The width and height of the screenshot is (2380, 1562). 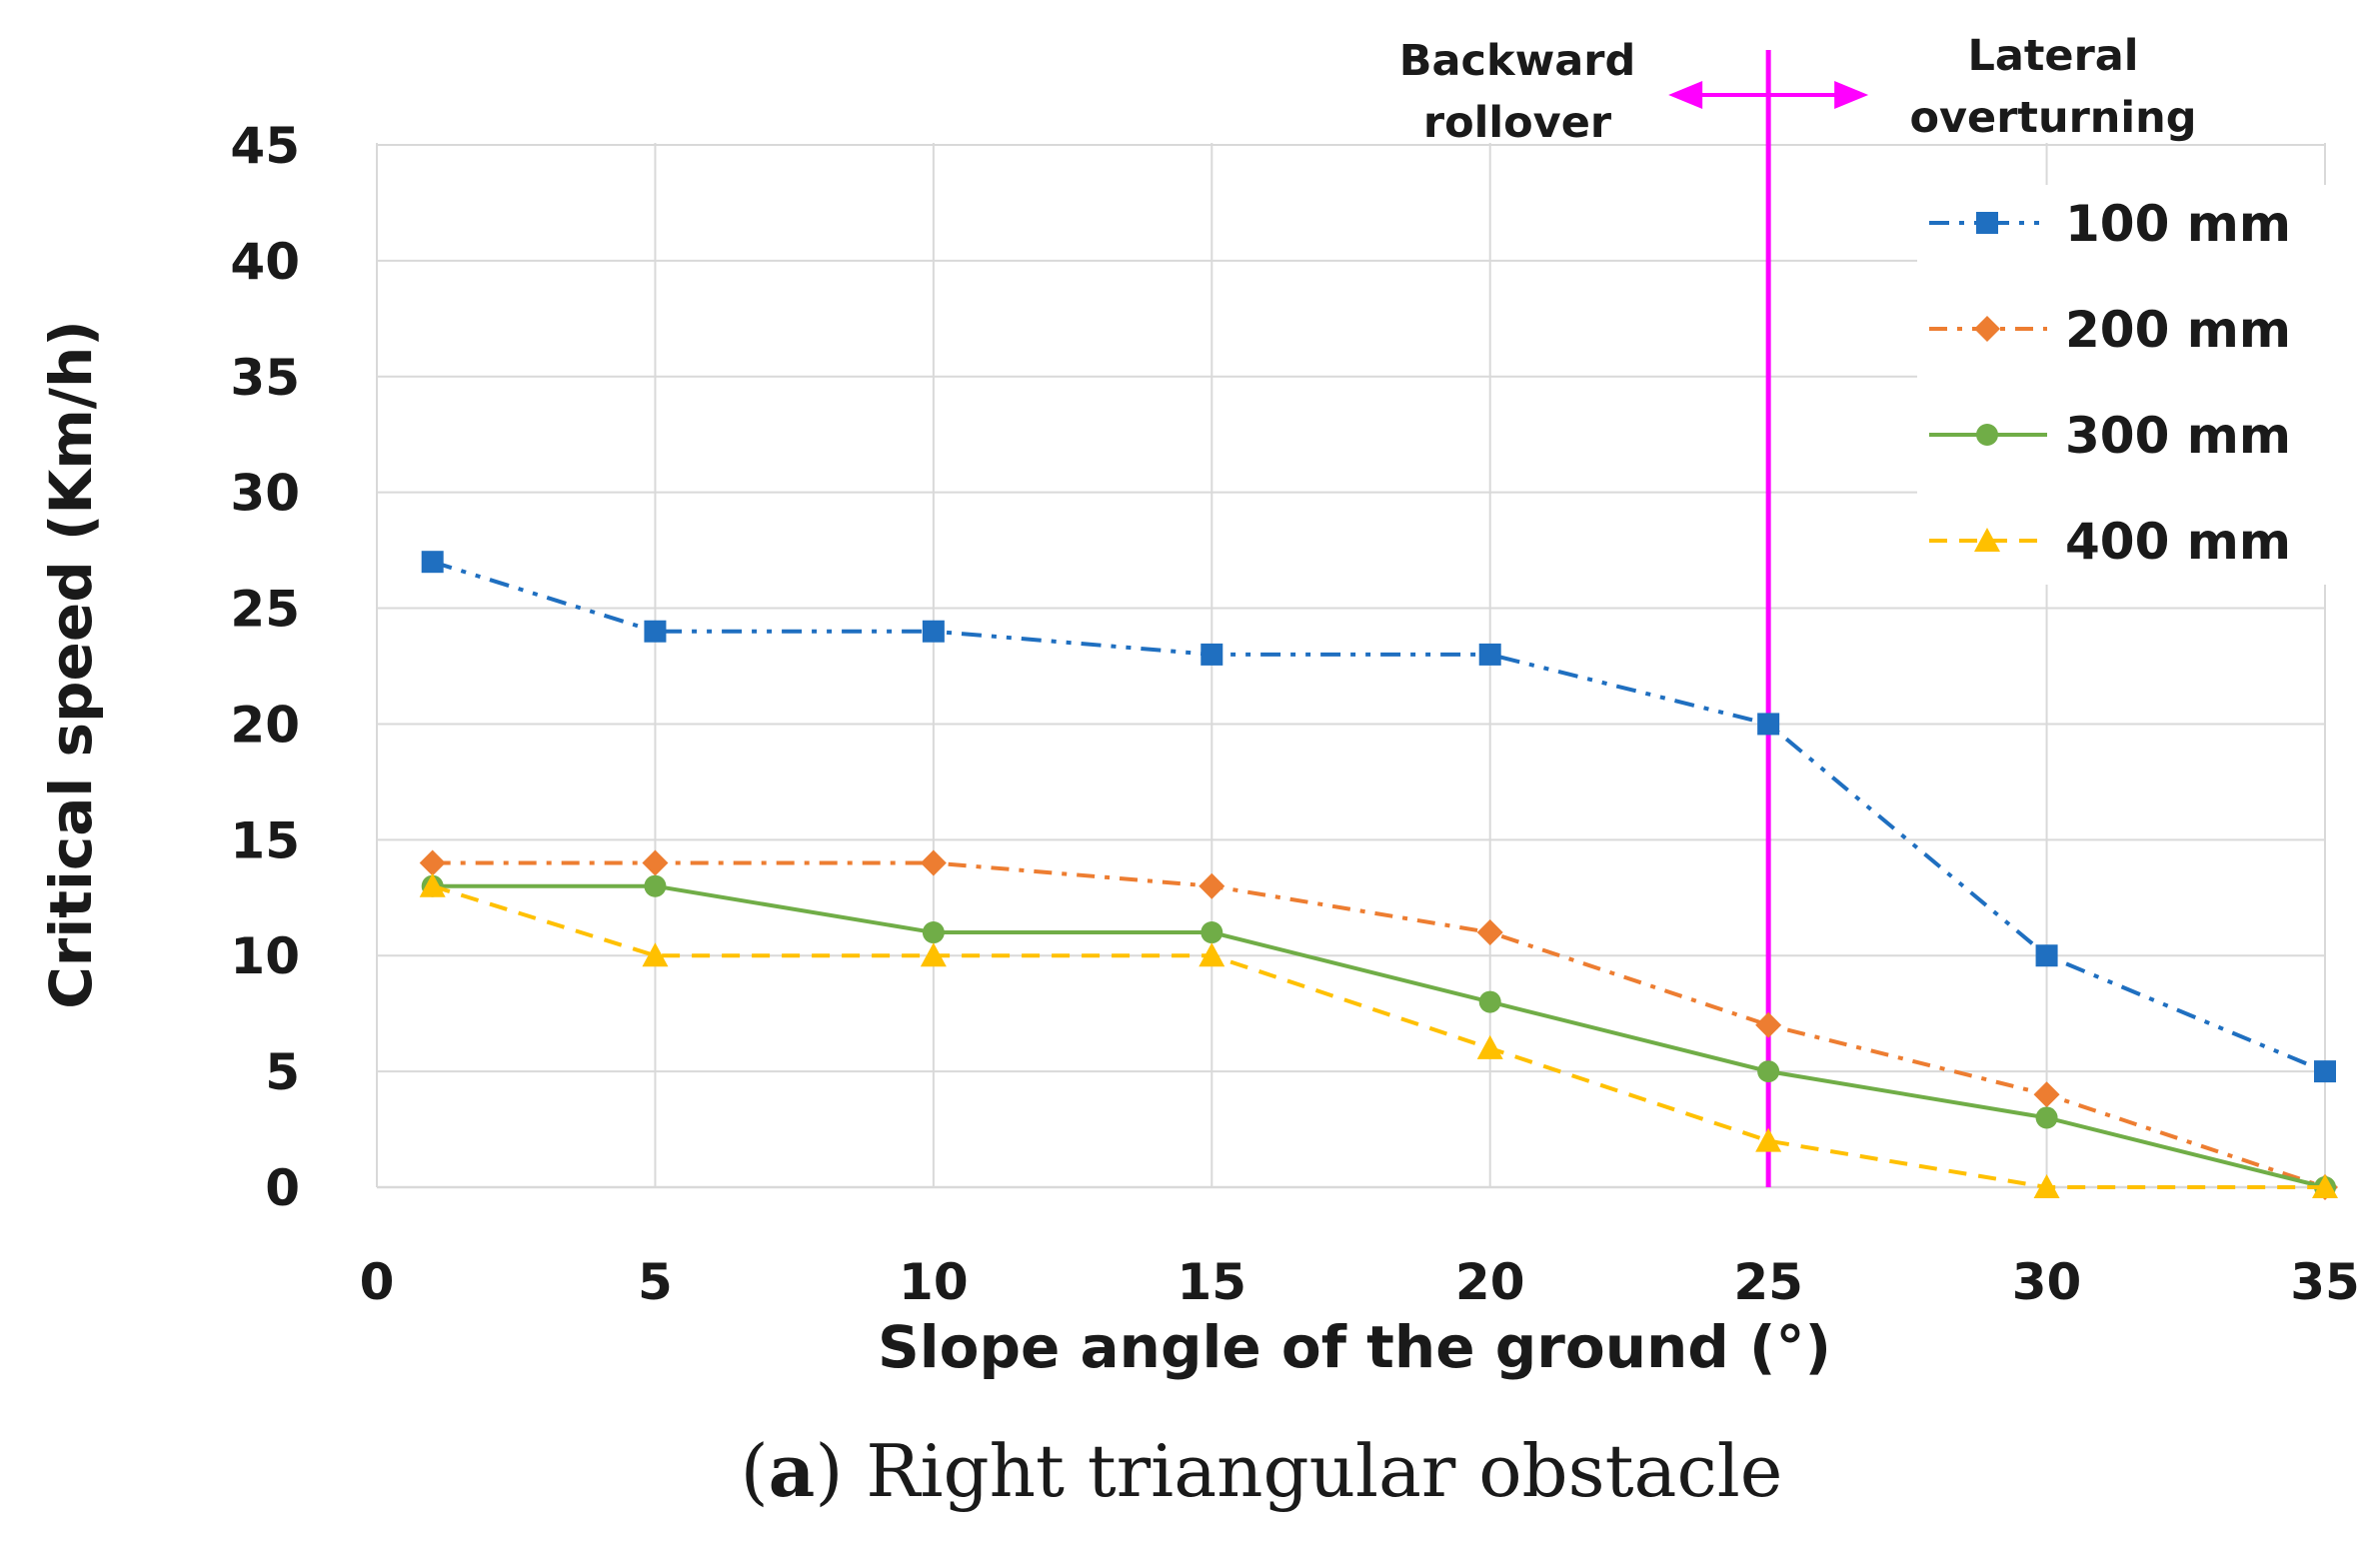 I want to click on legend: 100 mm 200 mm 300 mm 400 mm, so click(x=2122, y=385).